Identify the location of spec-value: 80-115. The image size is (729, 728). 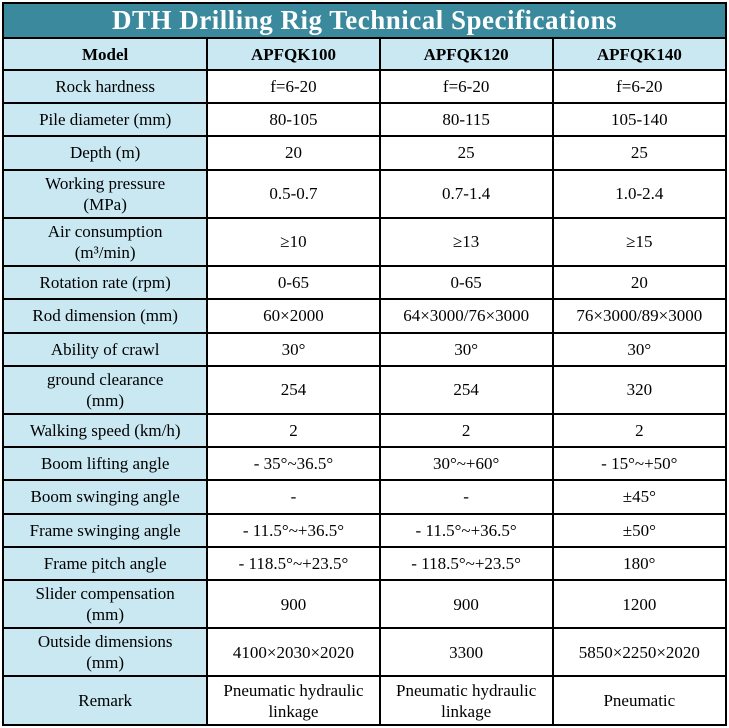
(466, 120).